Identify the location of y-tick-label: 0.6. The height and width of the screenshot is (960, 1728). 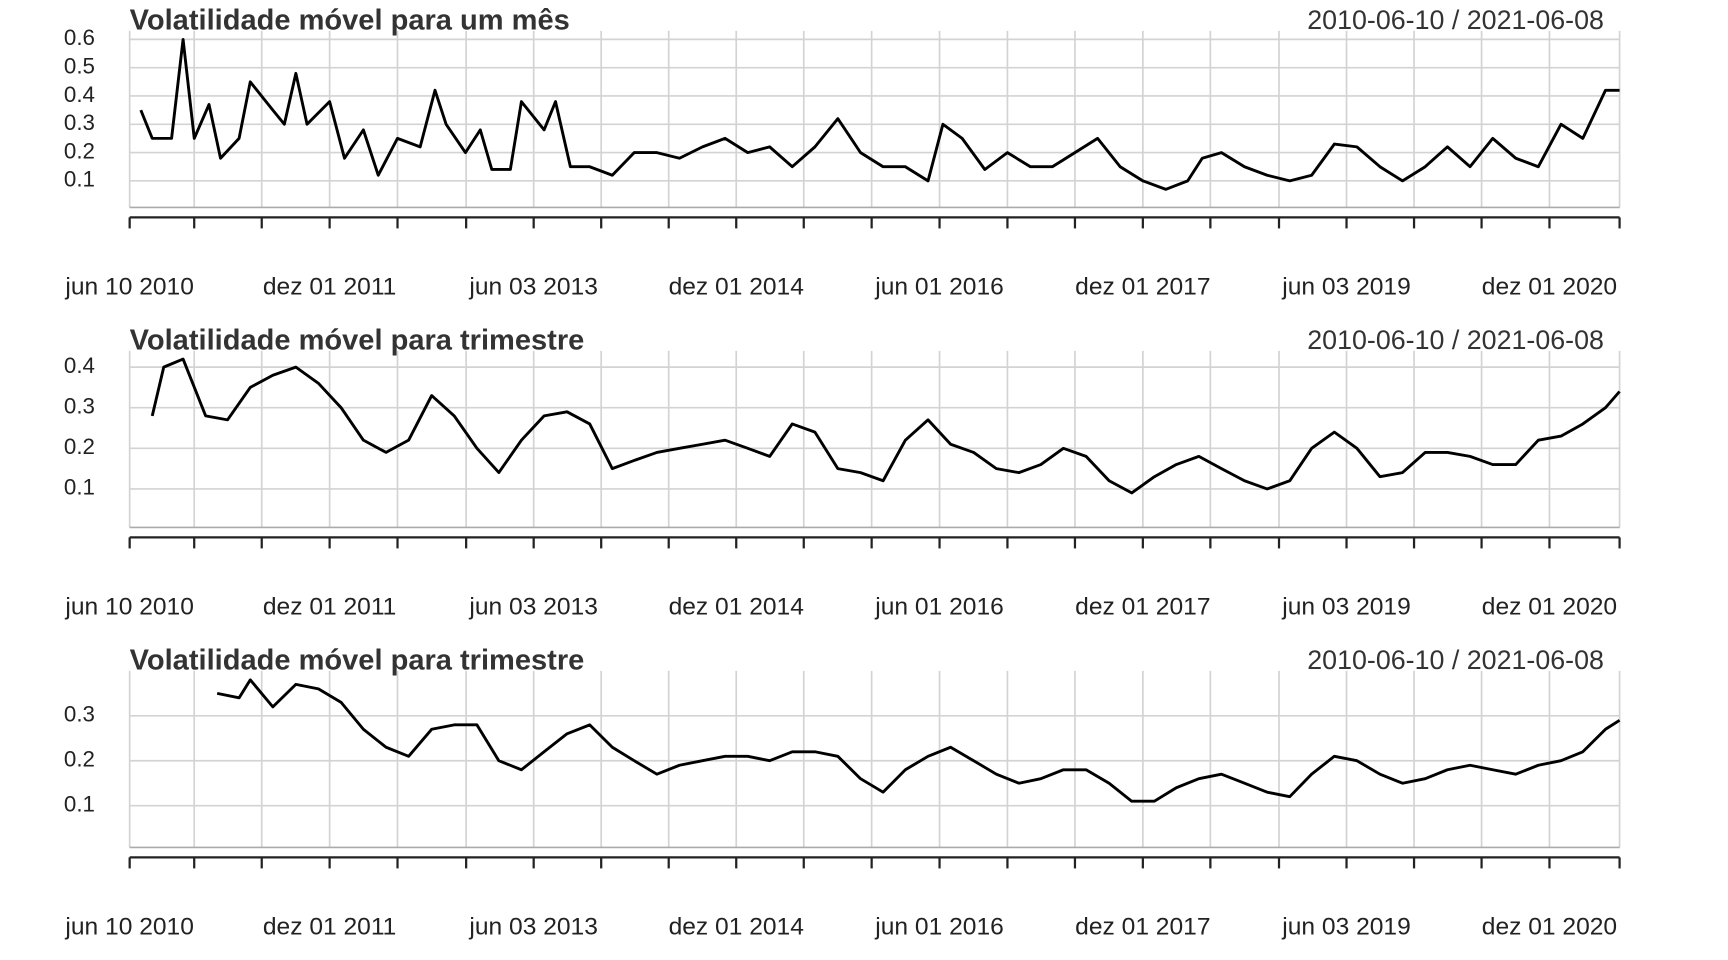
(79, 37).